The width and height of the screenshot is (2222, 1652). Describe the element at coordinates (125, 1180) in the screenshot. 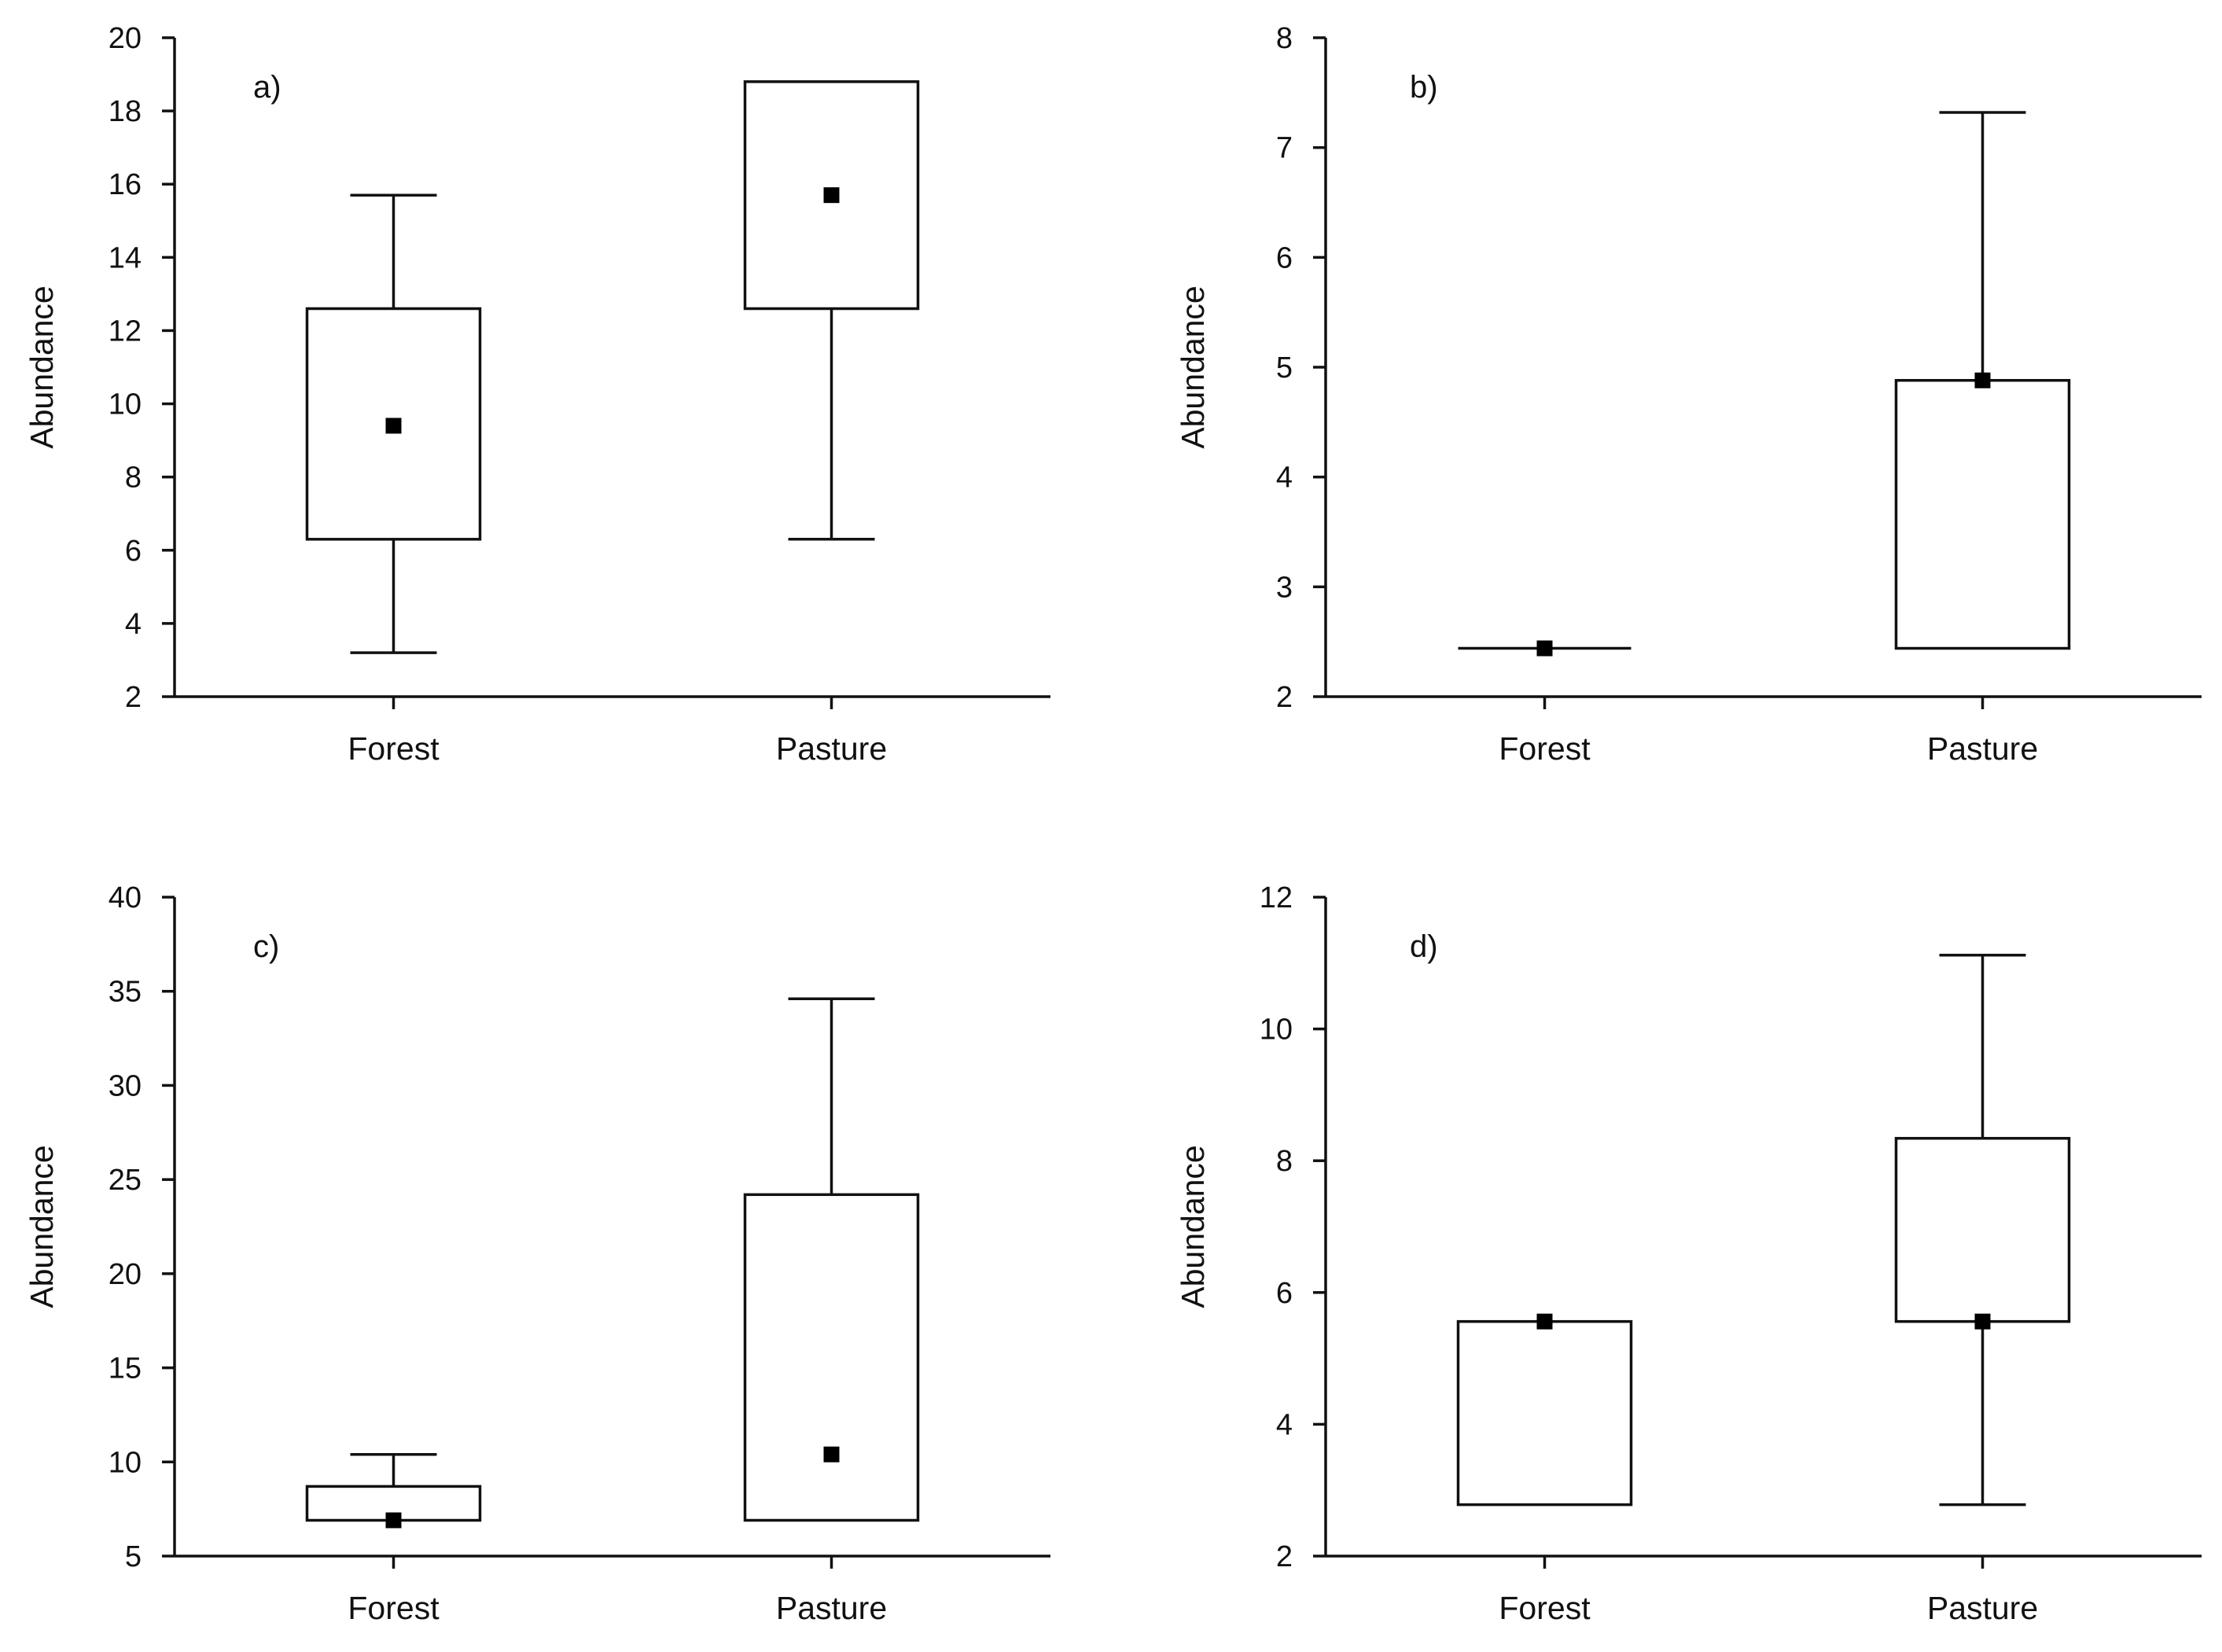

I see `y-tick-label: 25` at that location.